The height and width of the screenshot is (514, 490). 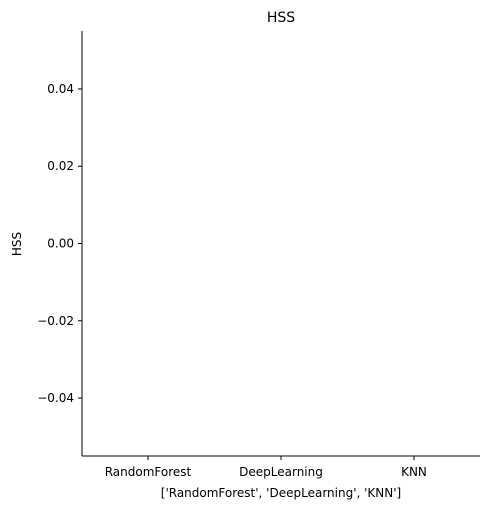 What do you see at coordinates (148, 472) in the screenshot?
I see `x-tick-label: RandomForest` at bounding box center [148, 472].